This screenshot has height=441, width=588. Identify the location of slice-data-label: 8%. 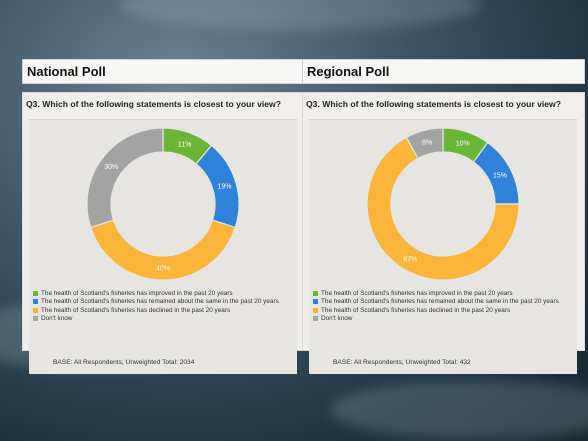
(427, 143).